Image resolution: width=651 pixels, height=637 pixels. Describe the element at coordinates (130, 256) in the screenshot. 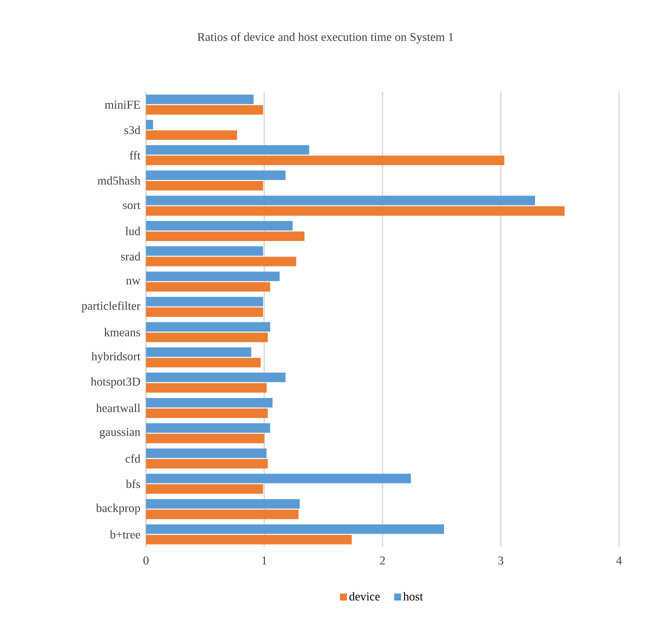

I see `y-tick-label: srad` at that location.